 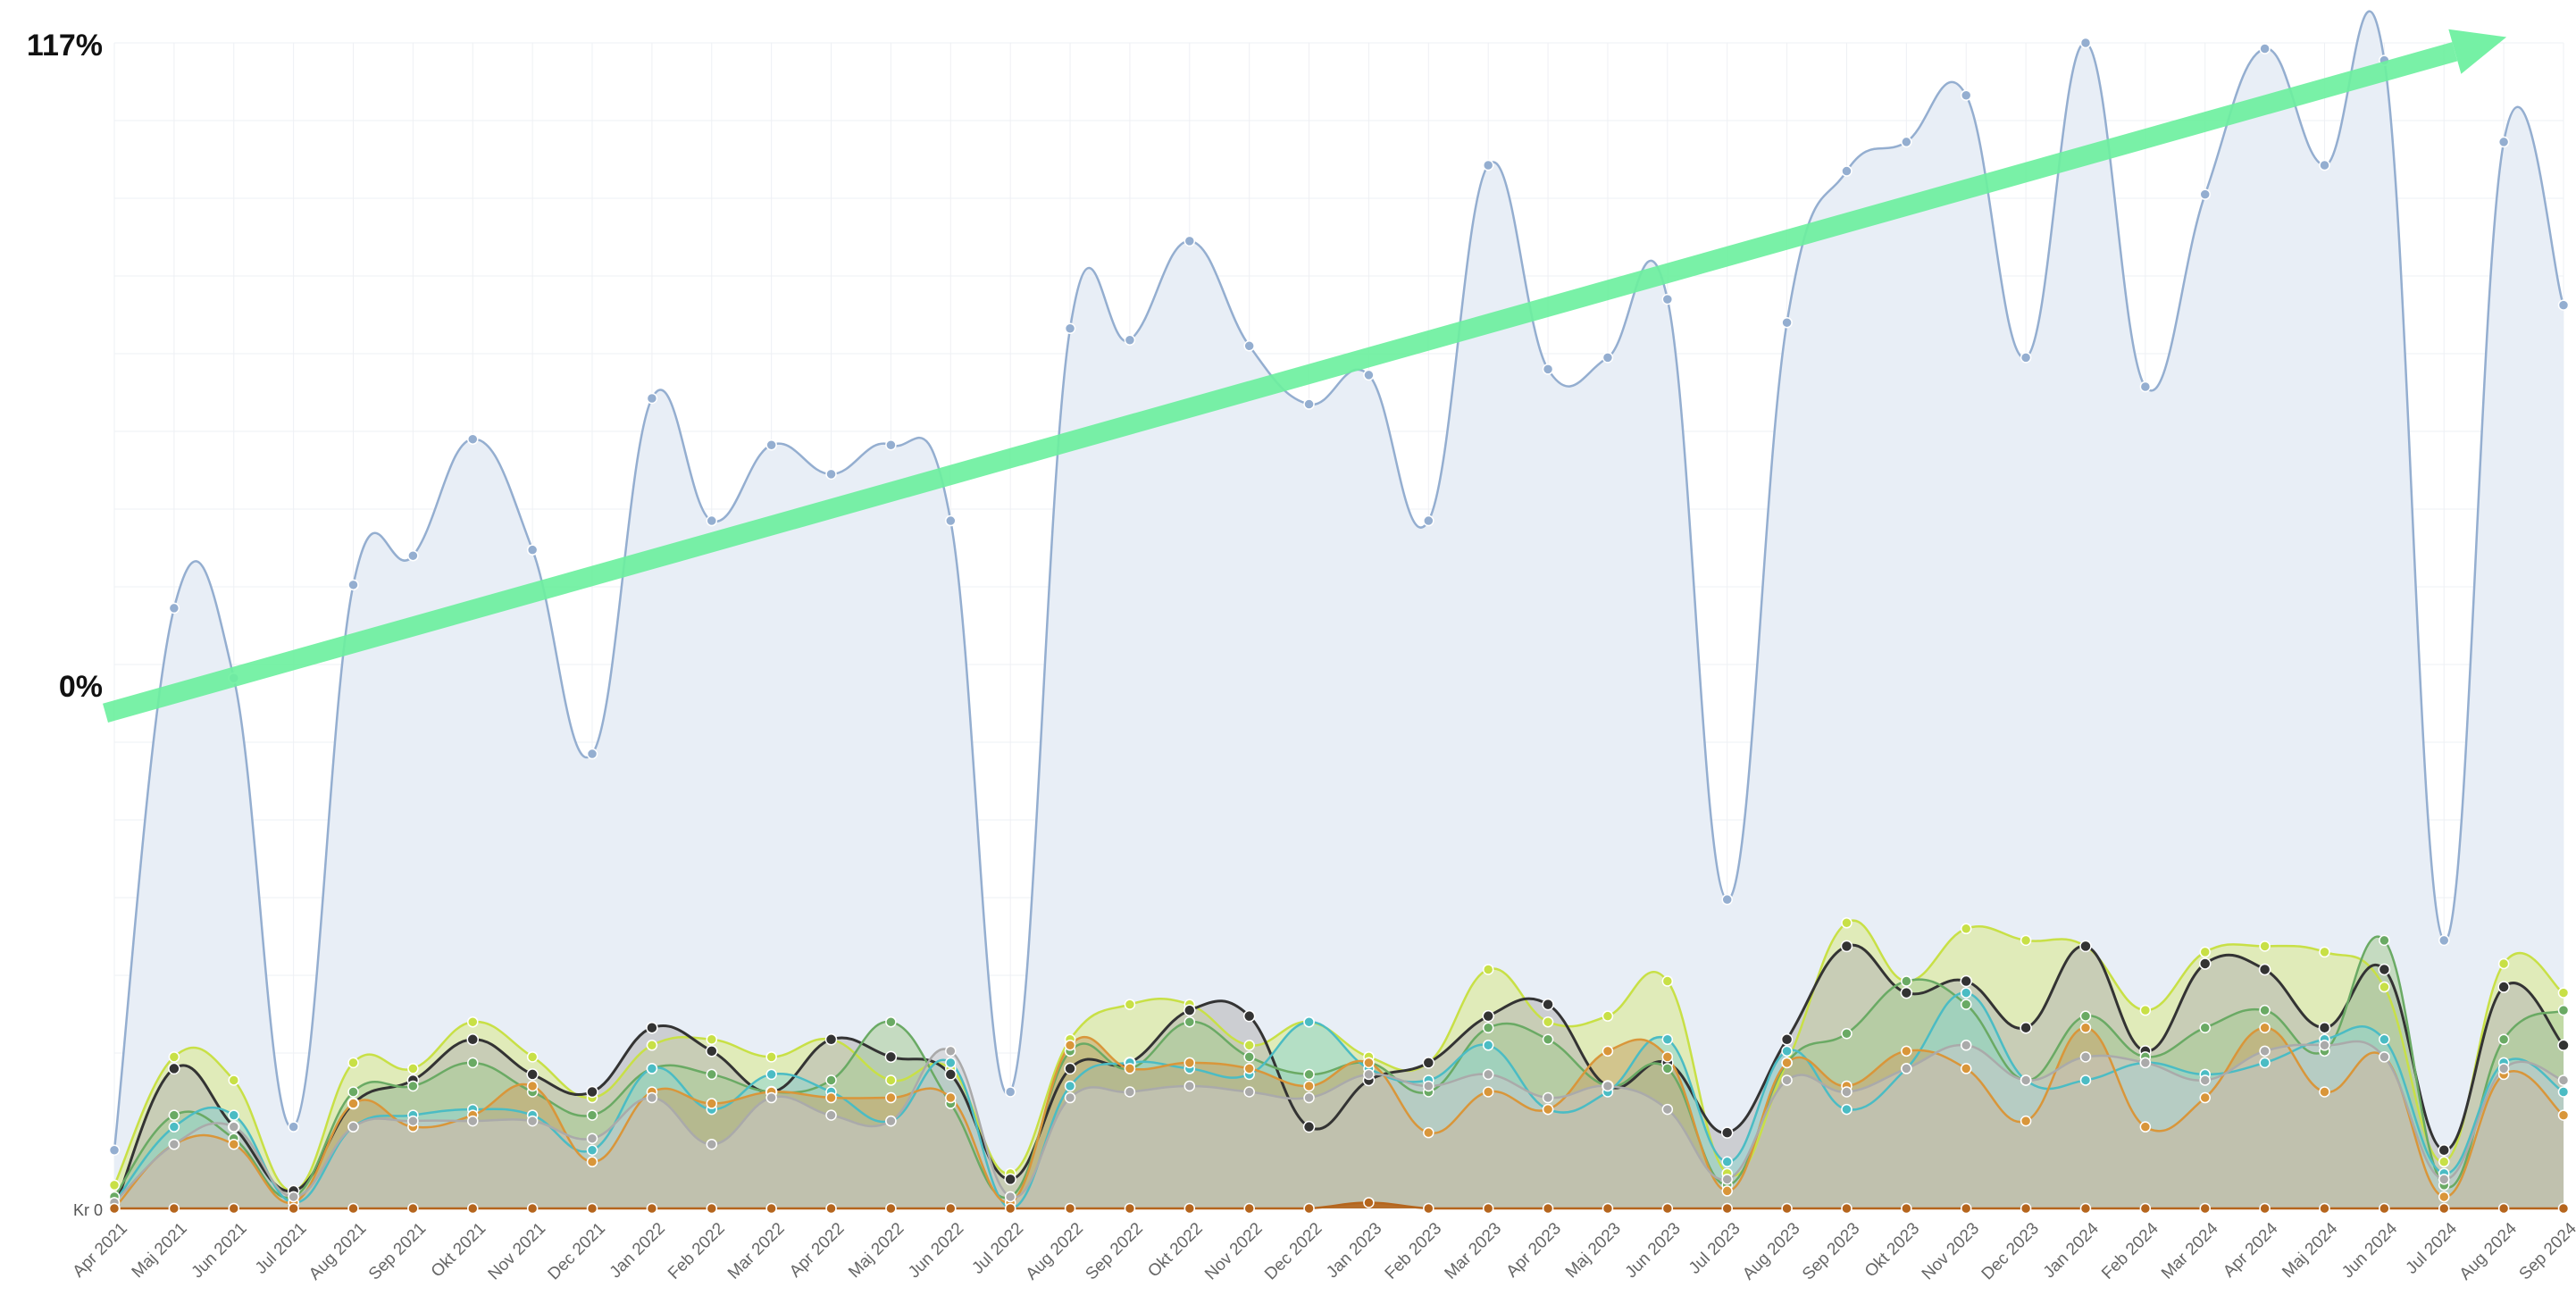 I want to click on x-tick-label: Jul 2023, so click(x=1715, y=1248).